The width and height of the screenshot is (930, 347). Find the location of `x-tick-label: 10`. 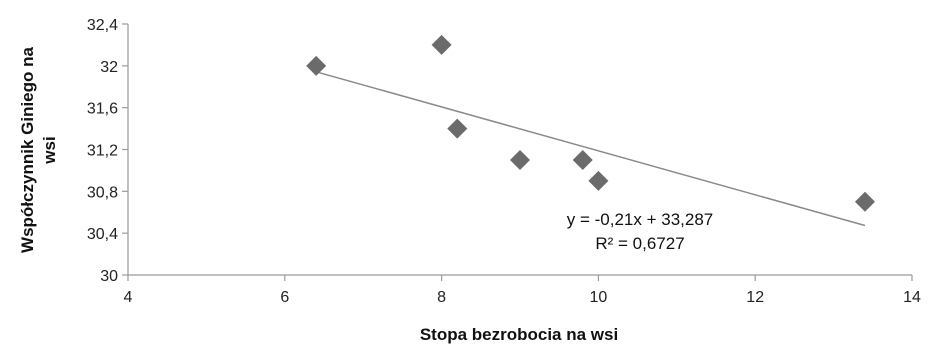

x-tick-label: 10 is located at coordinates (599, 297).